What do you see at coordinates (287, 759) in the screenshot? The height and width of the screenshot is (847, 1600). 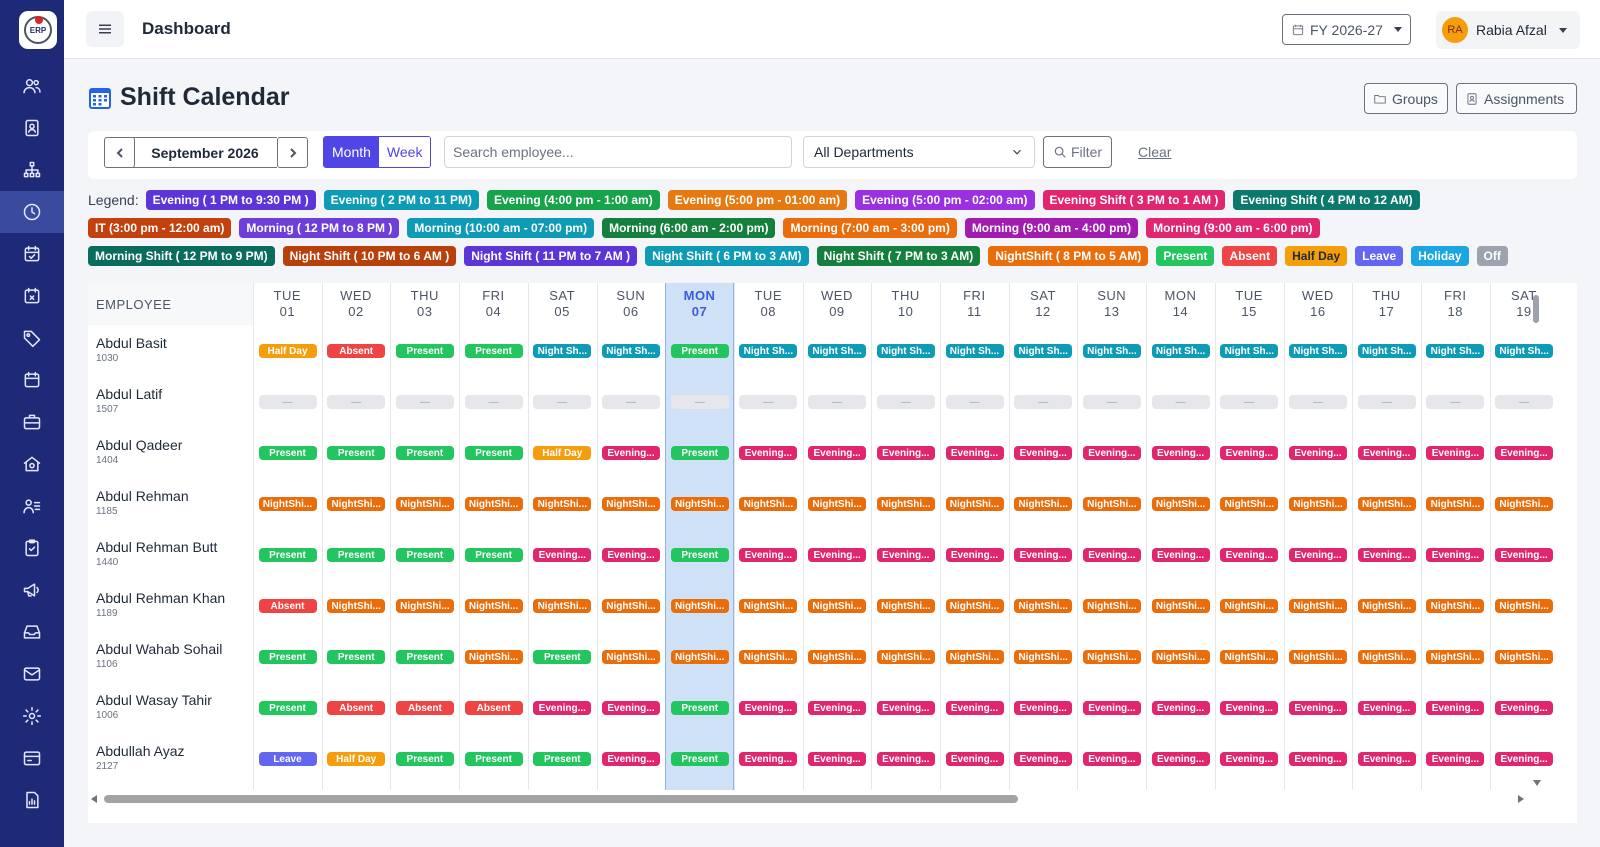 I see `shift-cell: Leave` at bounding box center [287, 759].